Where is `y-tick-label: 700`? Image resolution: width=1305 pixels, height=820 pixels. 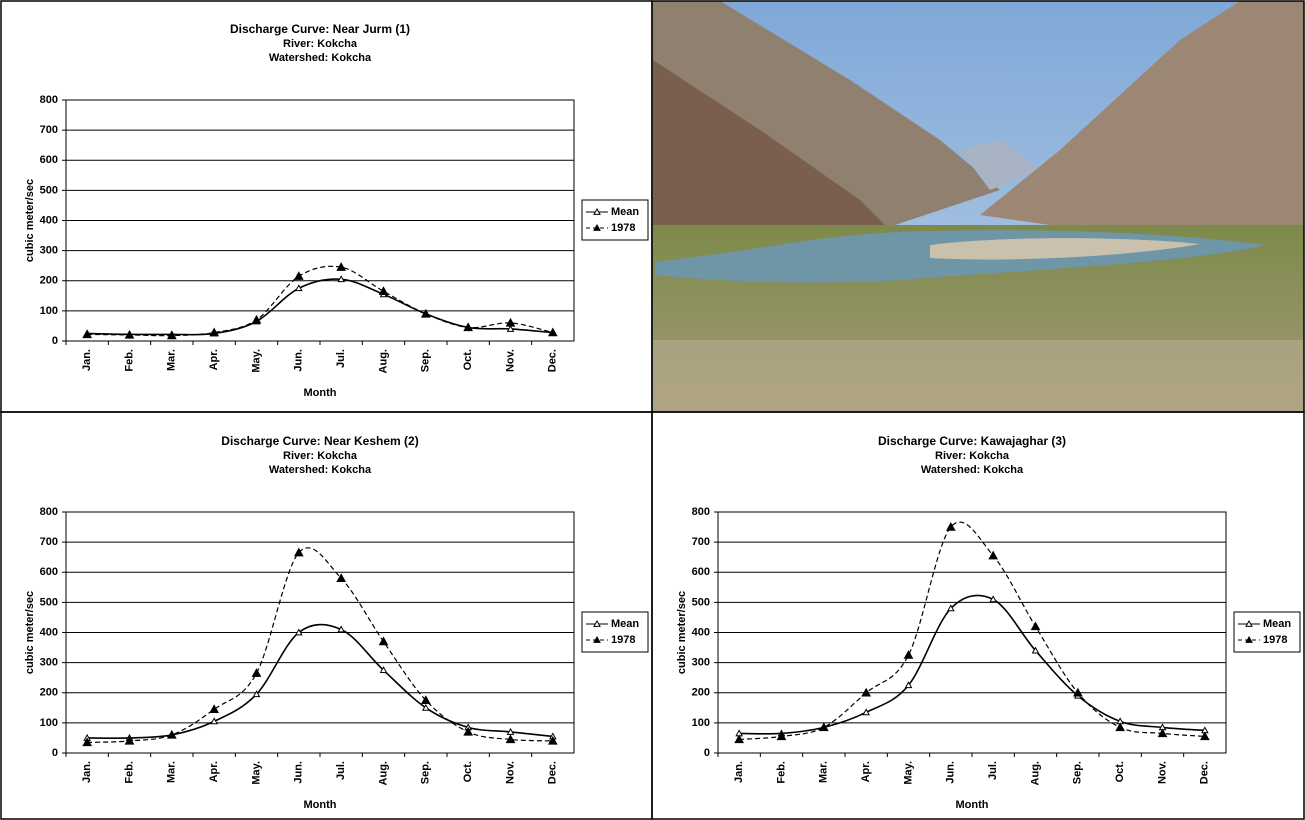
y-tick-label: 700 is located at coordinates (49, 542).